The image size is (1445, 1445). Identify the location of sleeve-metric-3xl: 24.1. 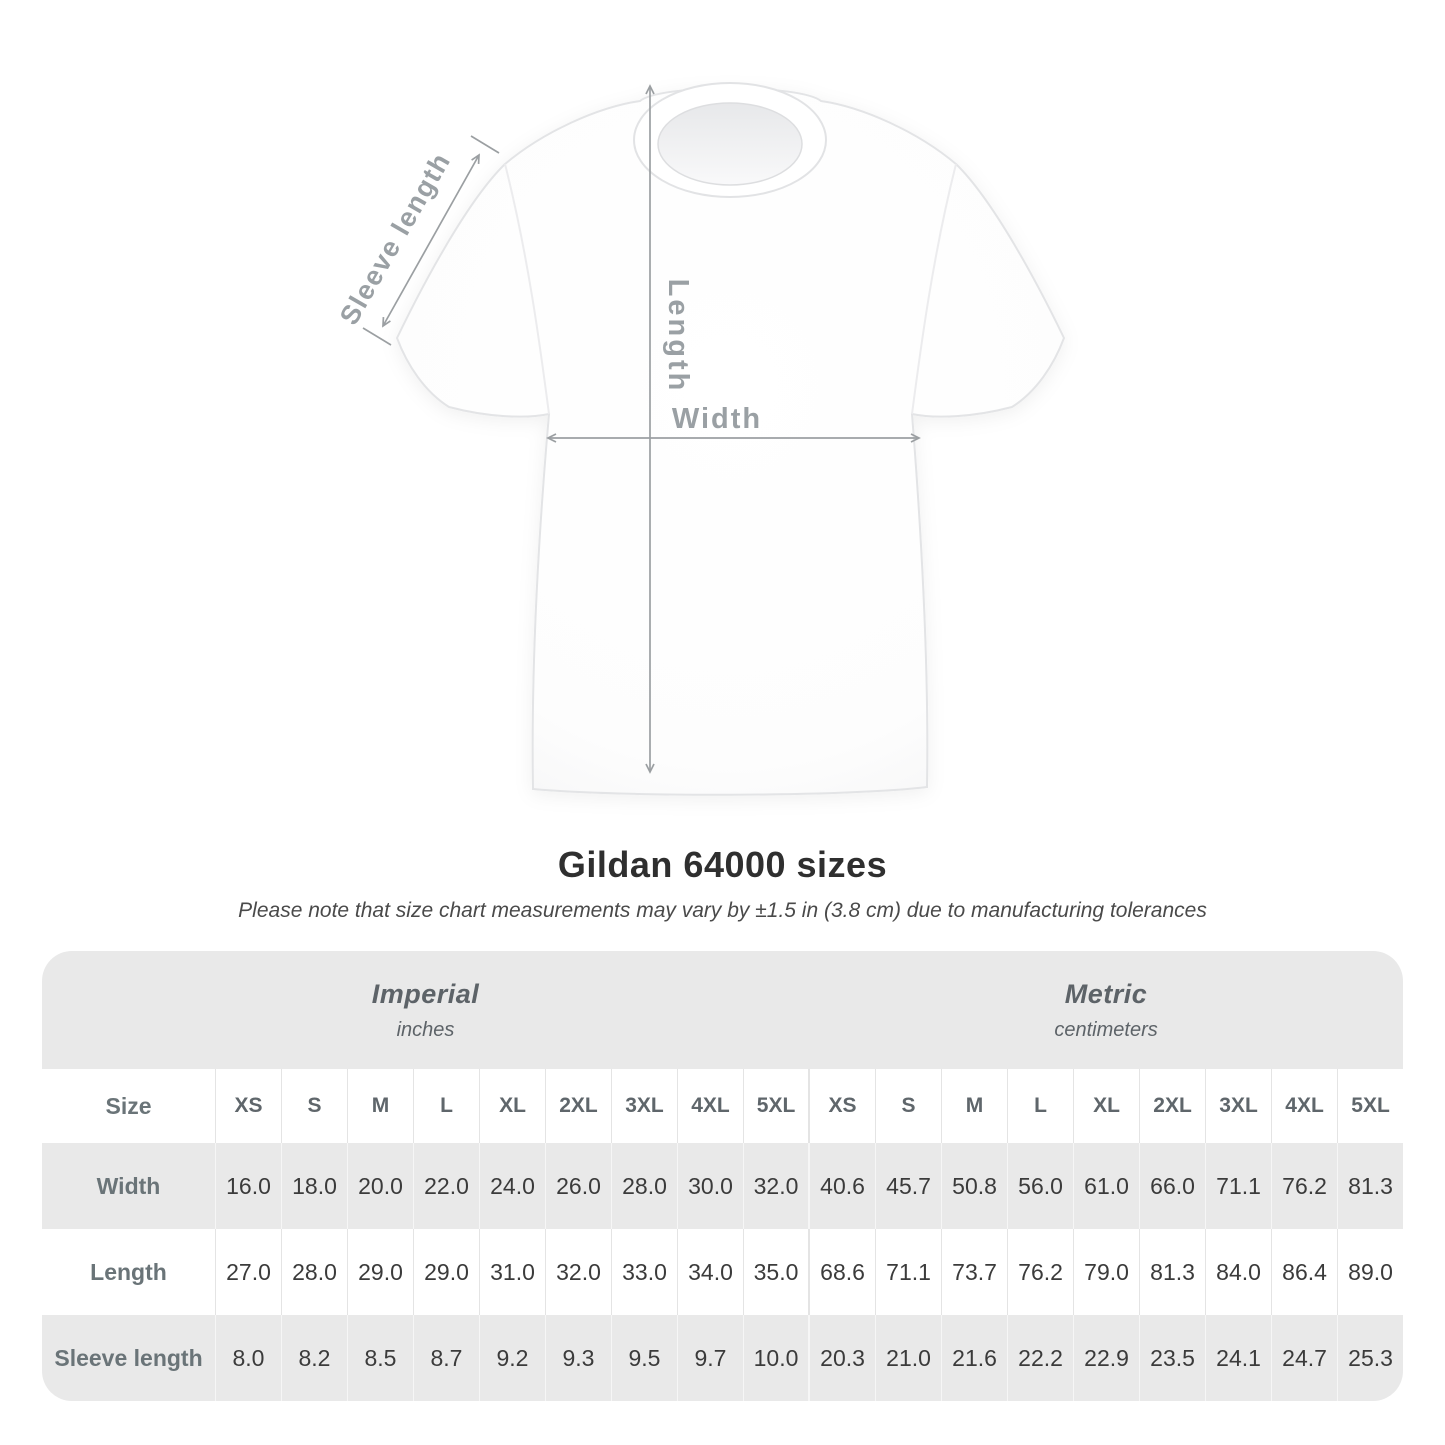
(1238, 1358).